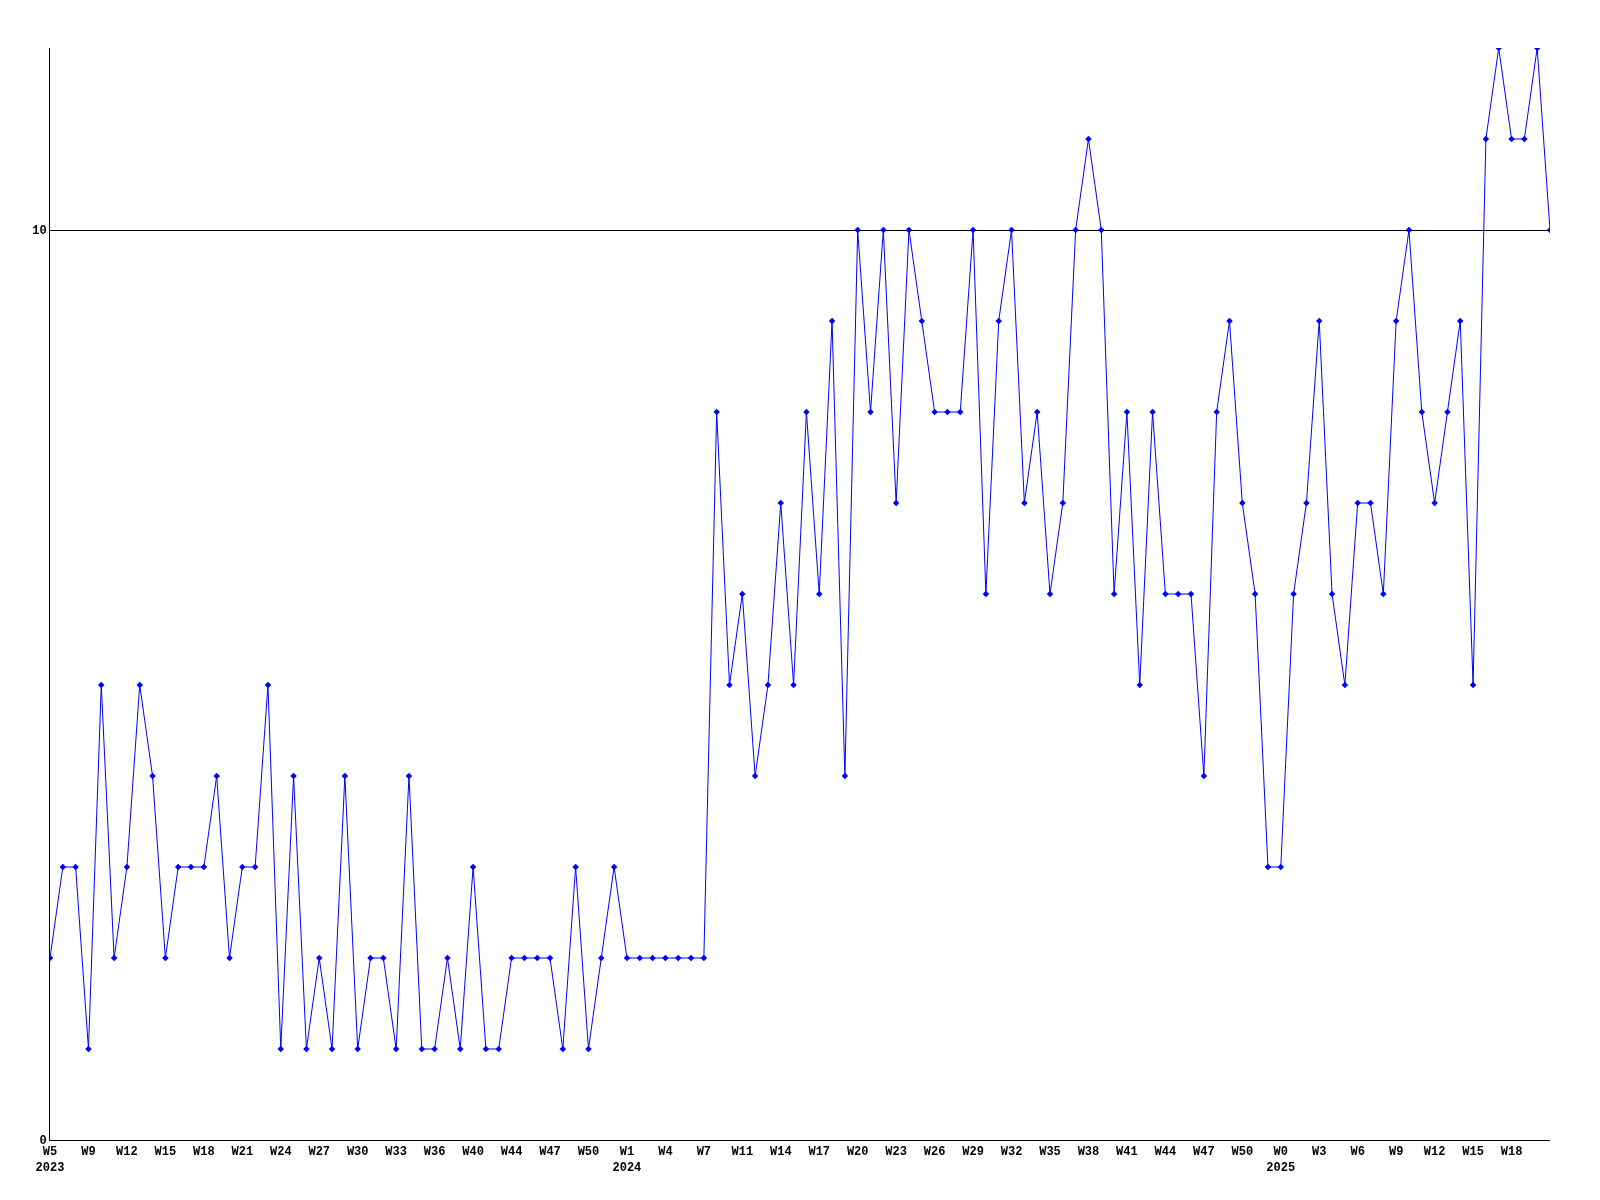 The height and width of the screenshot is (1200, 1600). I want to click on x-tick-label: W20, so click(857, 1152).